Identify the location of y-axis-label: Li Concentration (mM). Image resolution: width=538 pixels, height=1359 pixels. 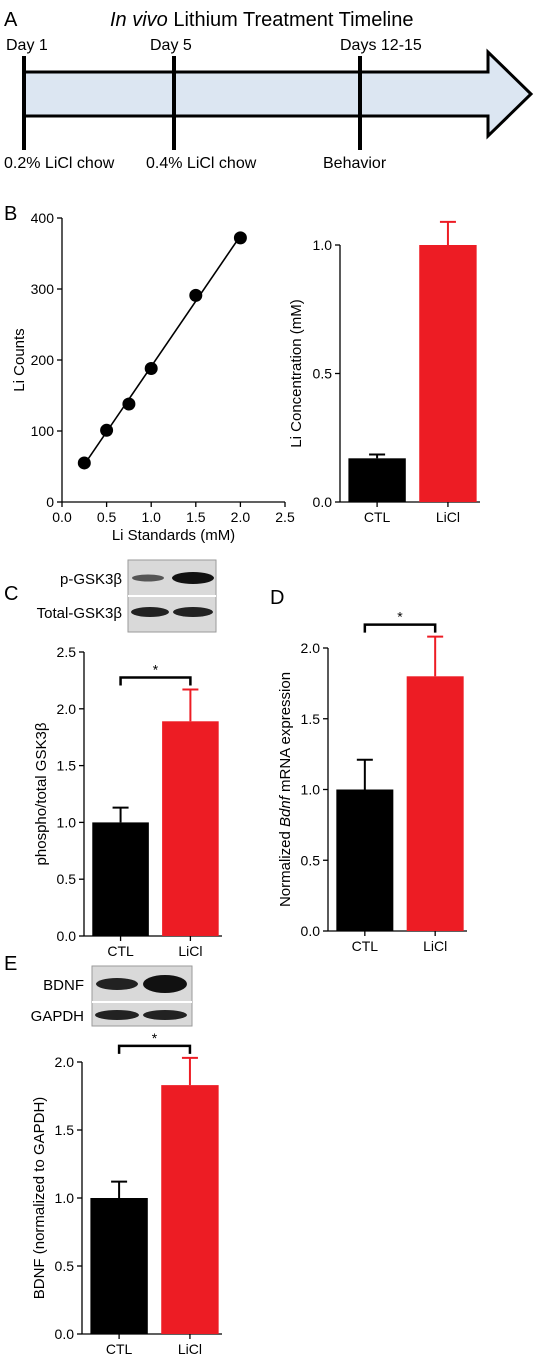
(296, 373).